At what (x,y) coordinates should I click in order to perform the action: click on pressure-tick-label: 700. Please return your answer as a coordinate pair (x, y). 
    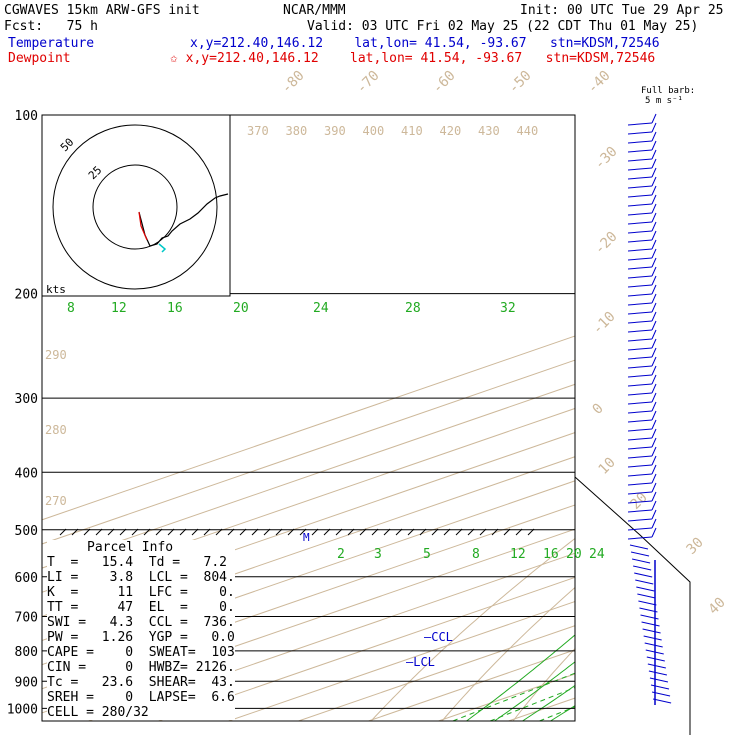
    Looking at the image, I should click on (26, 618).